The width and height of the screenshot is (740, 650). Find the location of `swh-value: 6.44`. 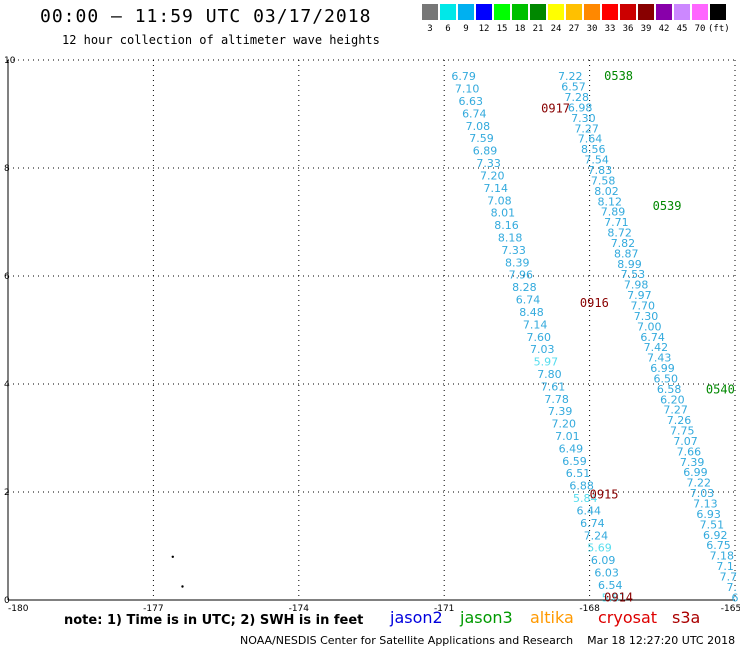

swh-value: 6.44 is located at coordinates (589, 510).